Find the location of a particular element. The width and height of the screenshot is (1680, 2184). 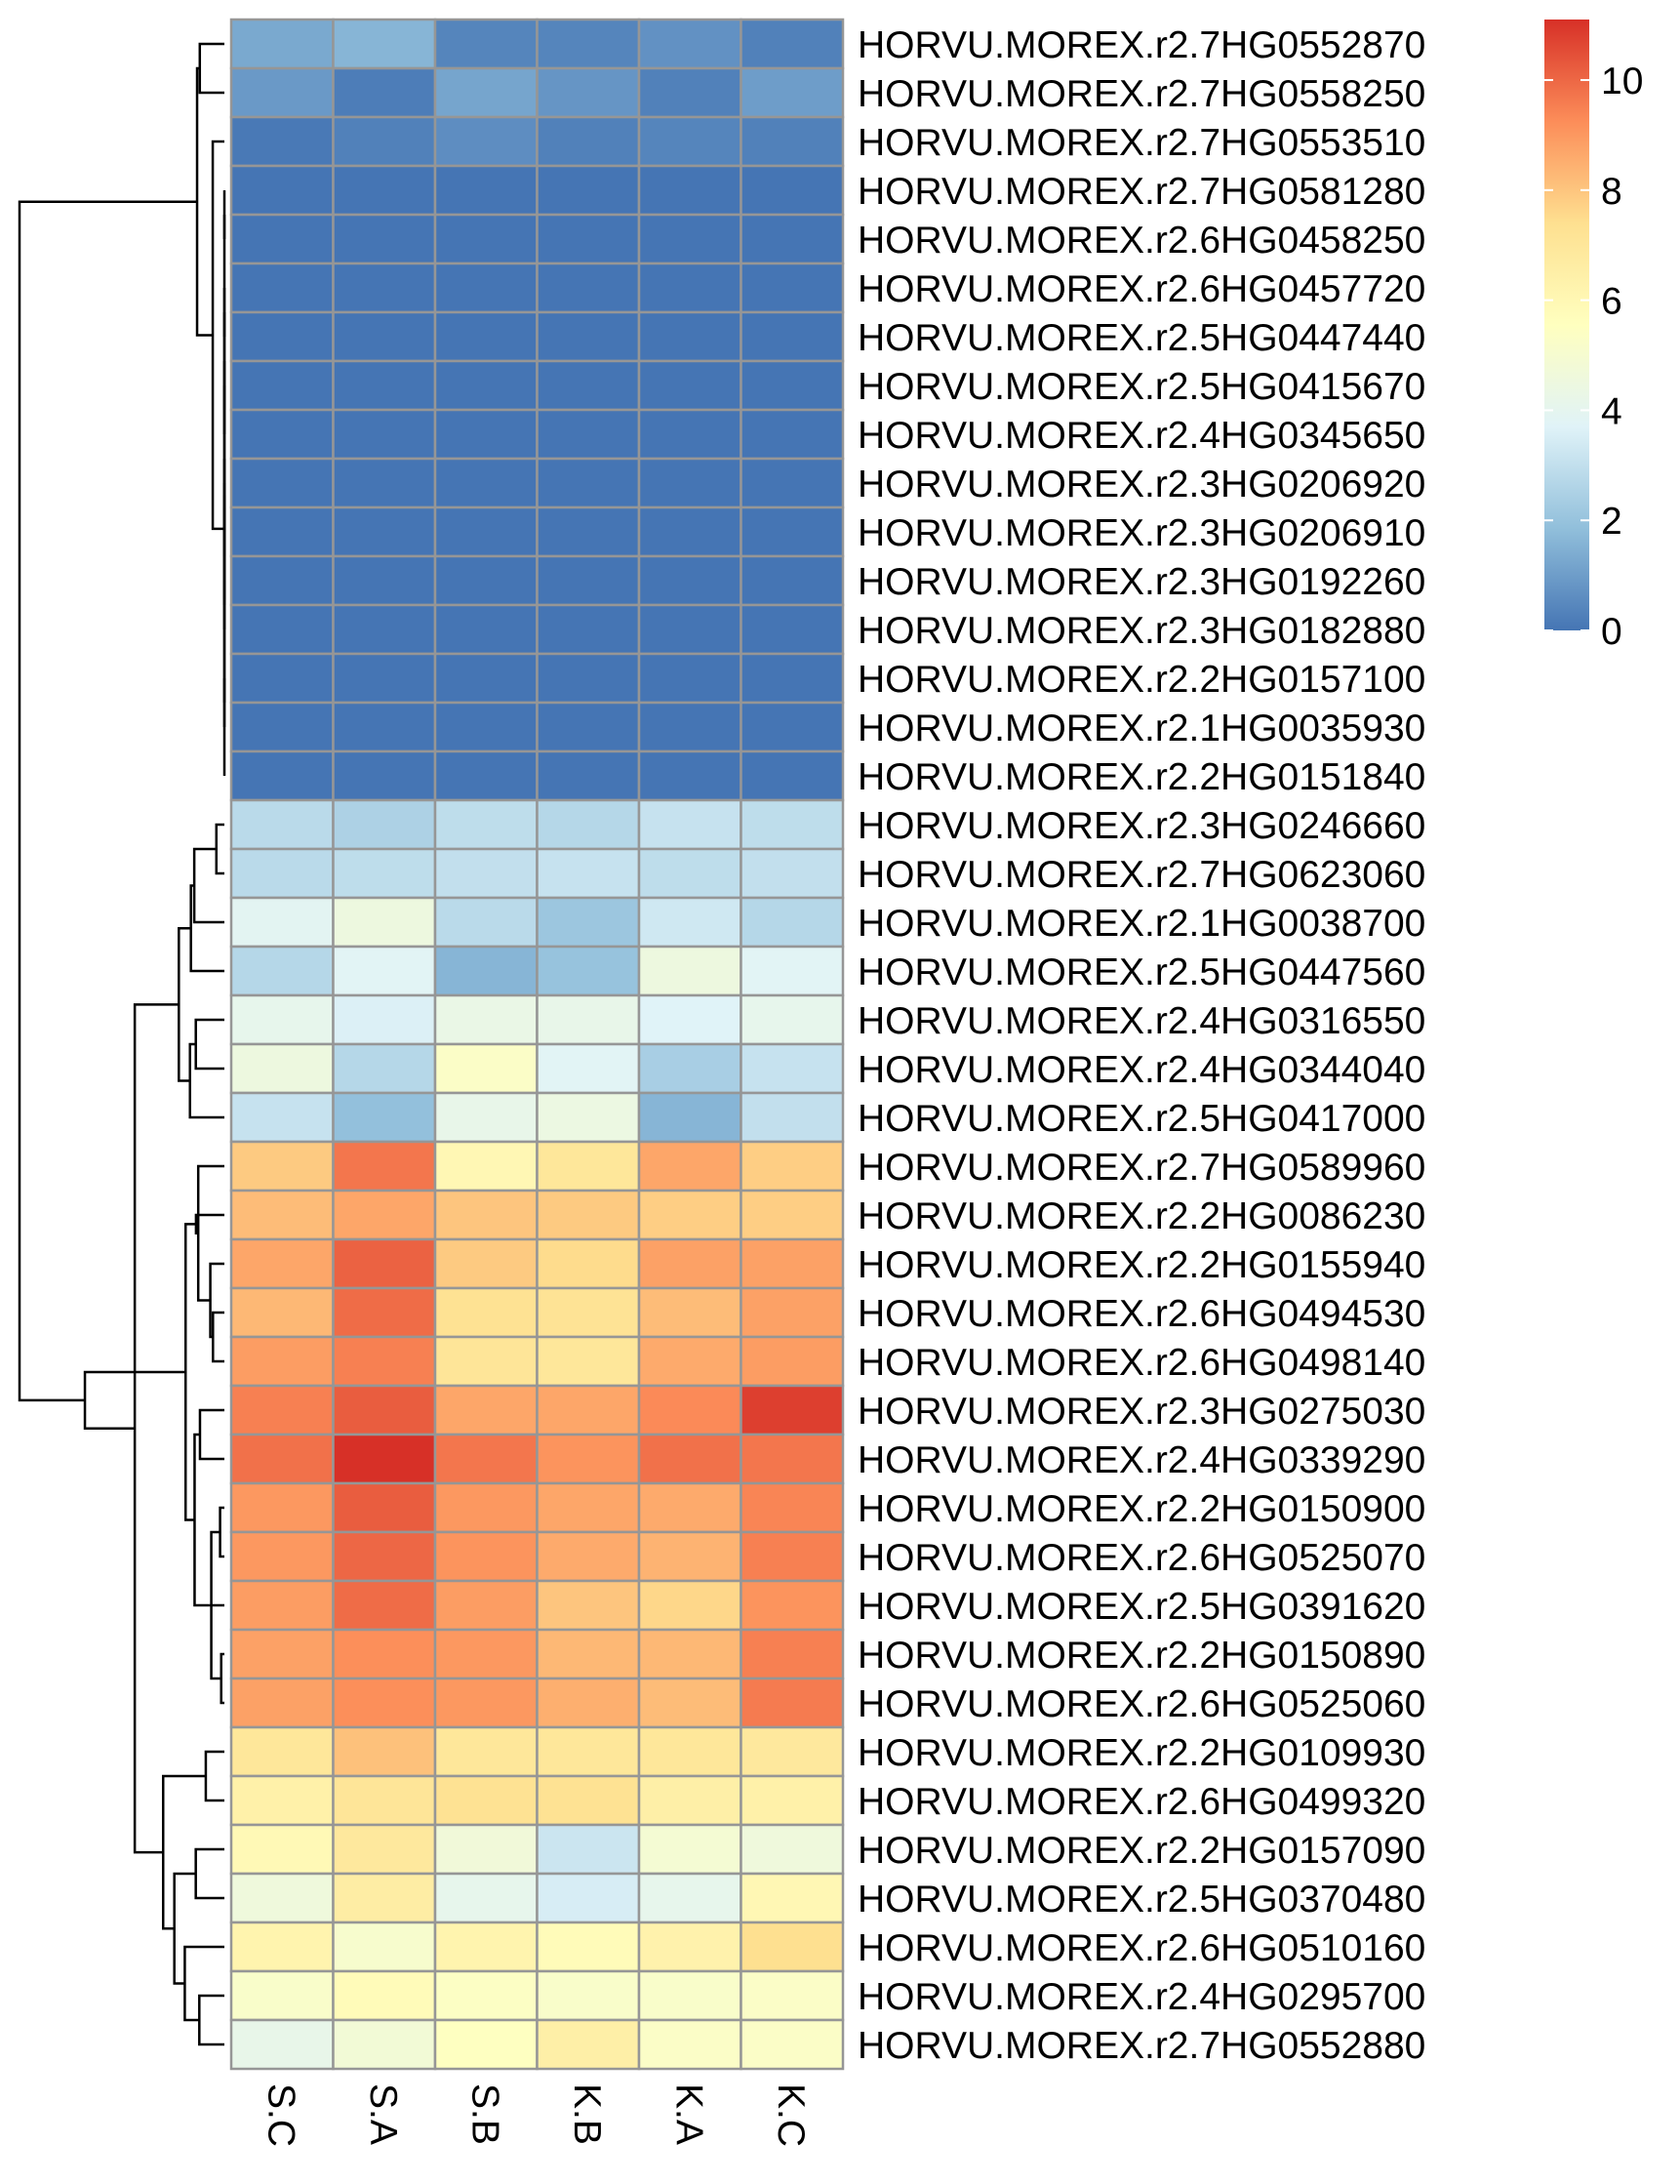

row-label: HORVU.MOREX.r2.6HG0457720 is located at coordinates (1141, 289).